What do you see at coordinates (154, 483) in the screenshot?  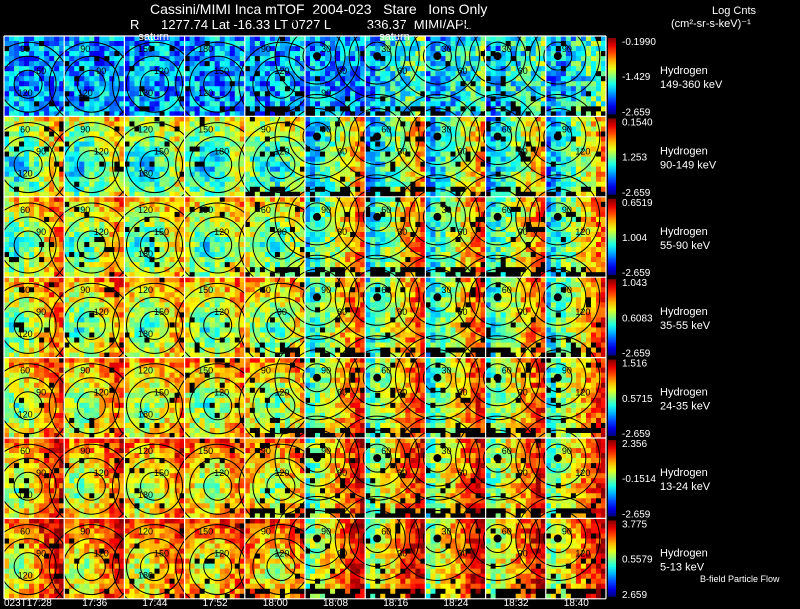 I see `image-panel: 120 150 180` at bounding box center [154, 483].